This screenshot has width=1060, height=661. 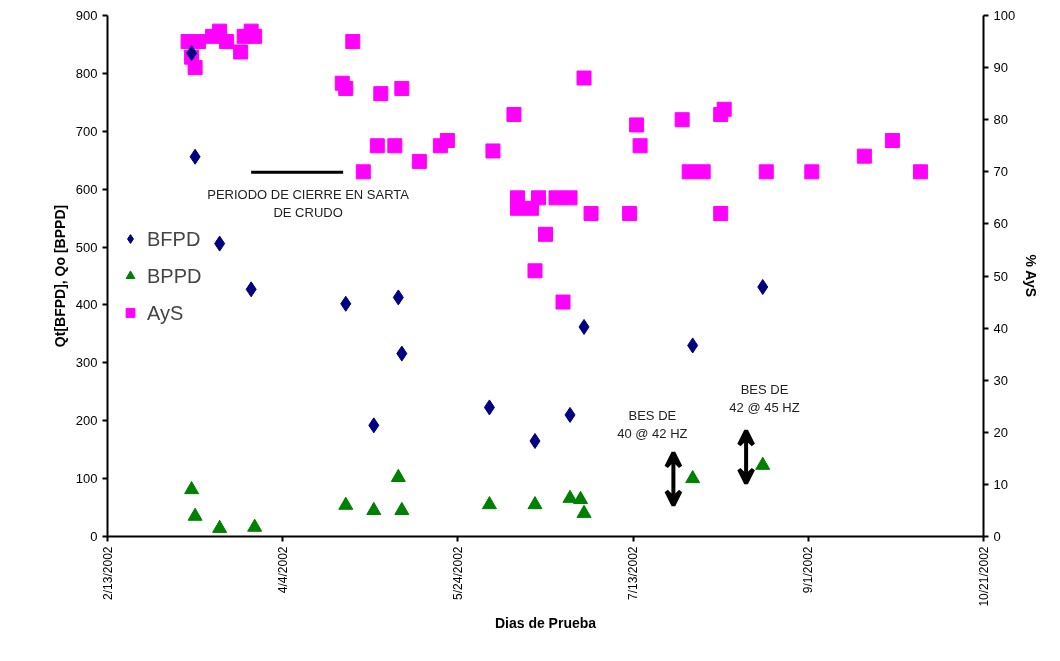 What do you see at coordinates (174, 238) in the screenshot?
I see `legend-label: BFPD` at bounding box center [174, 238].